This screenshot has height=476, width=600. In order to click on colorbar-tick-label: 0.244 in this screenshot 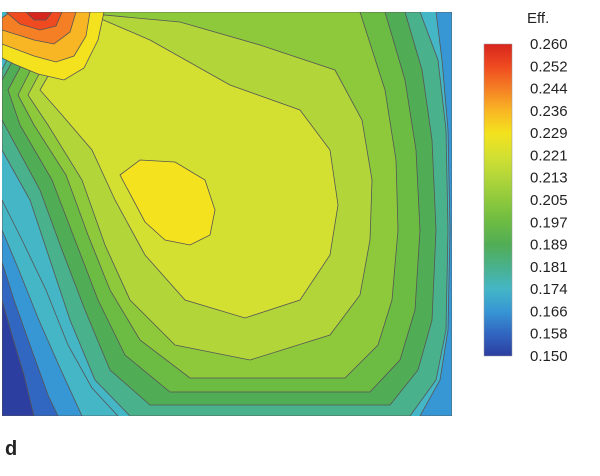, I will do `click(549, 89)`.